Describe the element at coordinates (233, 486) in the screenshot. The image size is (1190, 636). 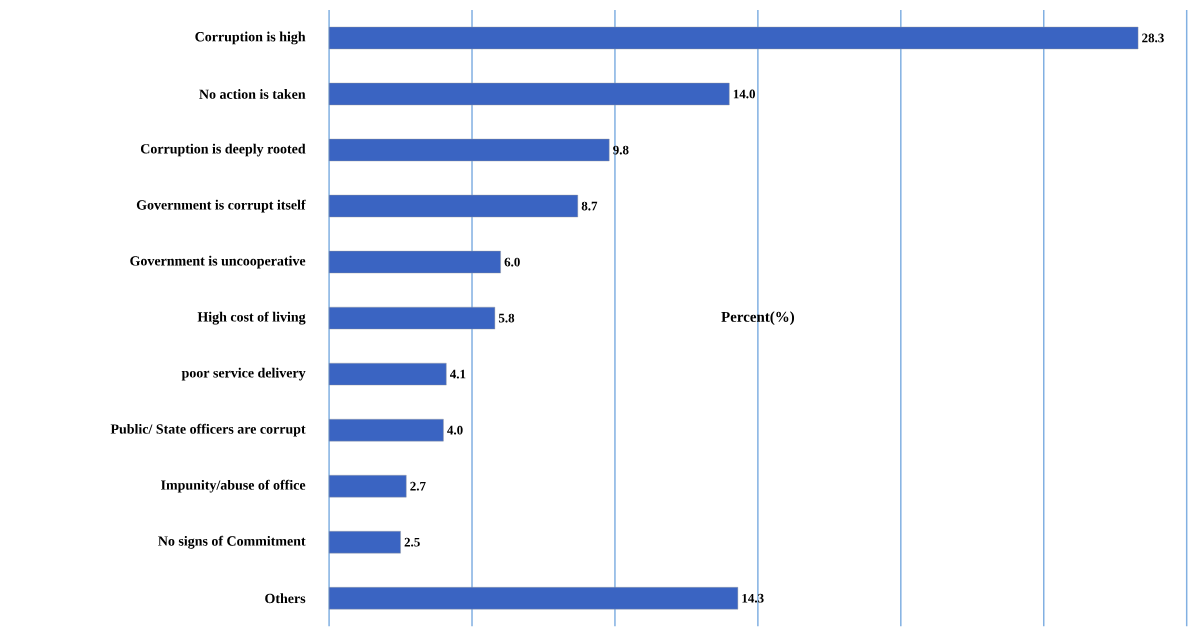
I see `y-tick-label: Impunity/abuse of office` at that location.